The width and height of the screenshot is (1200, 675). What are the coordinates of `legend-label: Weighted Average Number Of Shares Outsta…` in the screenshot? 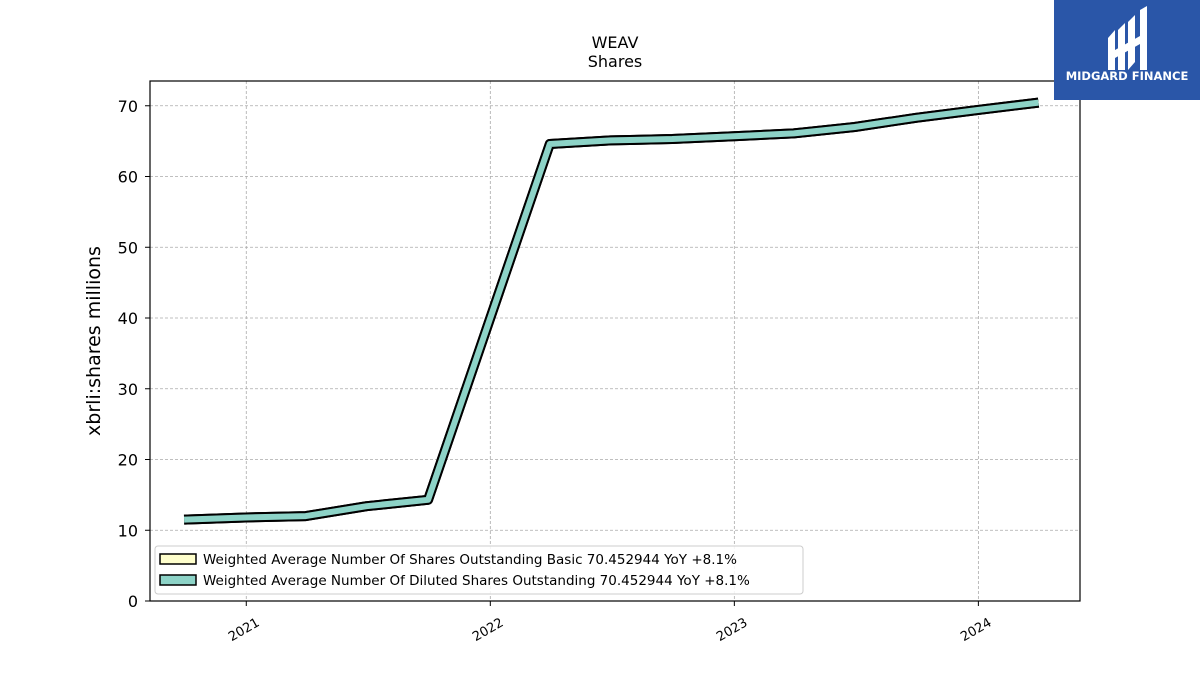 It's located at (470, 560).